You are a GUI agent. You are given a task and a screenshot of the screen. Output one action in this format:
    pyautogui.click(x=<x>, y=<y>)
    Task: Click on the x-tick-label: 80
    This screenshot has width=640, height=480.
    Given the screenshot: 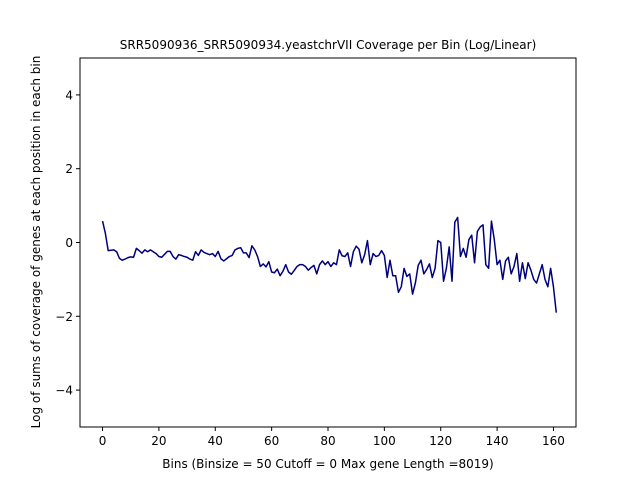 What is the action you would take?
    pyautogui.click(x=327, y=441)
    